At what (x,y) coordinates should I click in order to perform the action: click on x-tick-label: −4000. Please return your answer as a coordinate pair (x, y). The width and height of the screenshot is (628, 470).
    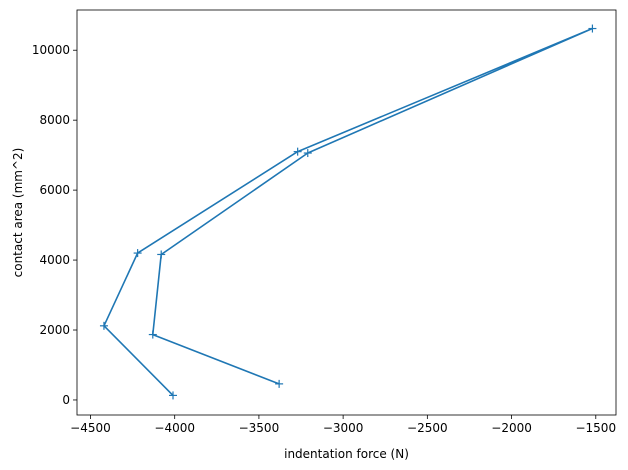
    Looking at the image, I should click on (174, 428).